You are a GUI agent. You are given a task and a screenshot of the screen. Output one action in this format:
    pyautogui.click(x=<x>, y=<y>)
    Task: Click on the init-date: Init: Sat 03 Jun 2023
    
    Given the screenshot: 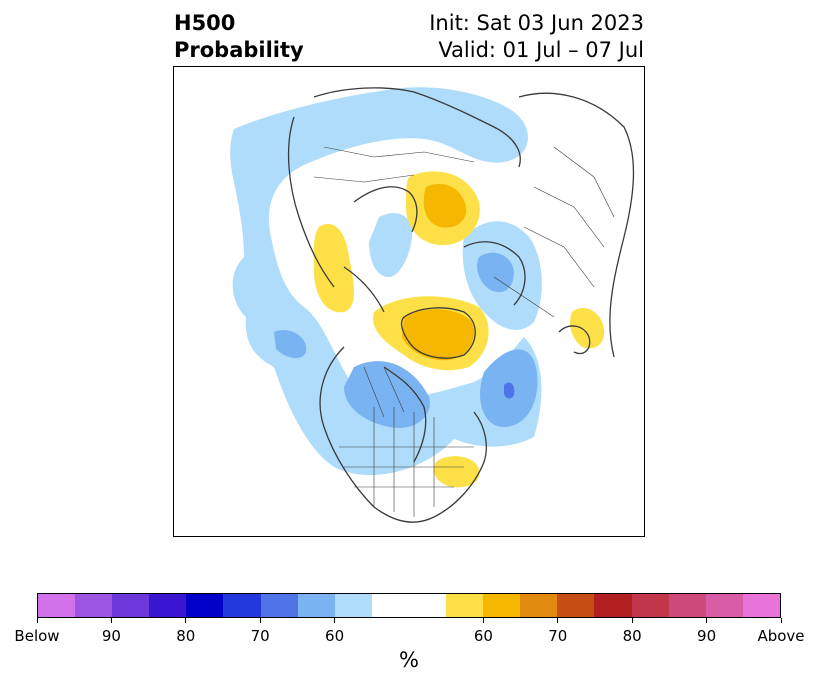 What is the action you would take?
    pyautogui.click(x=536, y=23)
    